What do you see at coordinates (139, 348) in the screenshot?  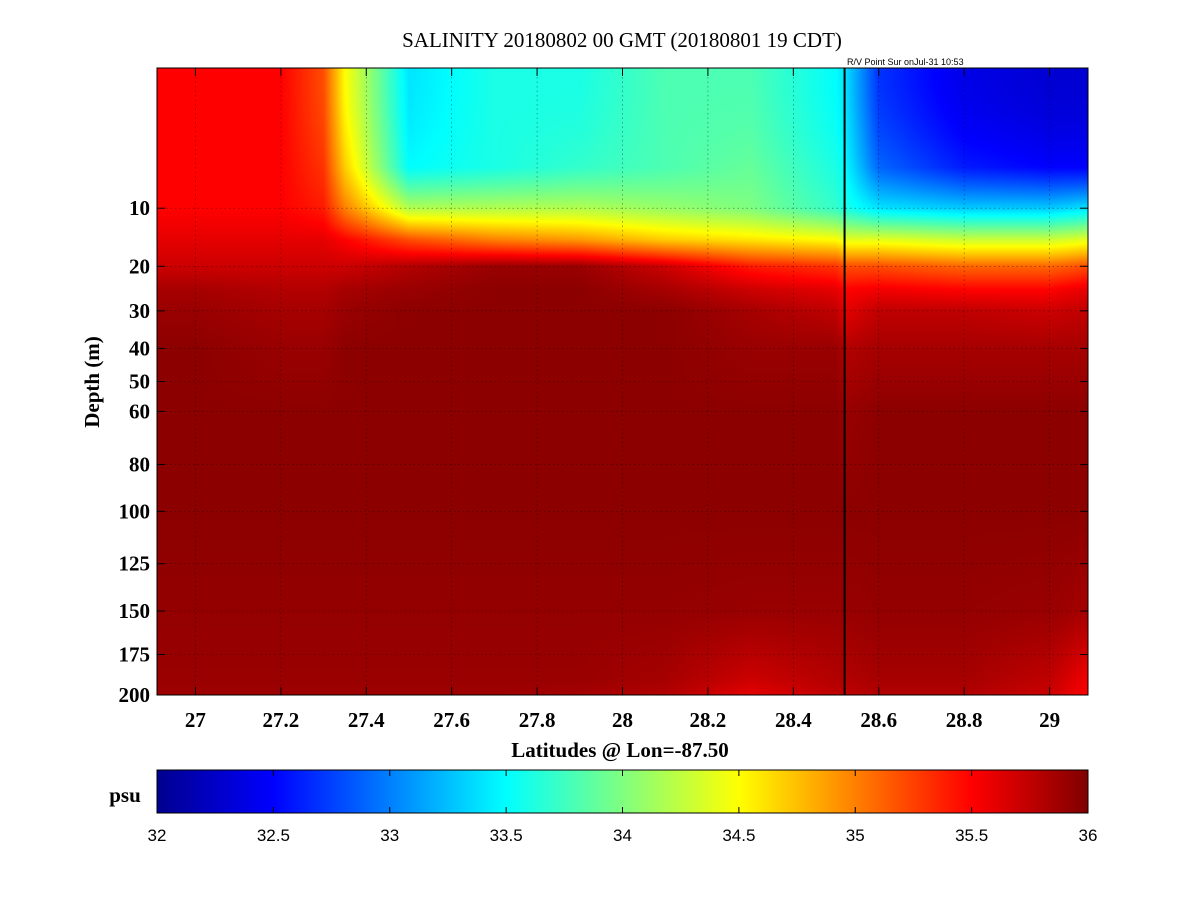 I see `y-tick-label: 40` at bounding box center [139, 348].